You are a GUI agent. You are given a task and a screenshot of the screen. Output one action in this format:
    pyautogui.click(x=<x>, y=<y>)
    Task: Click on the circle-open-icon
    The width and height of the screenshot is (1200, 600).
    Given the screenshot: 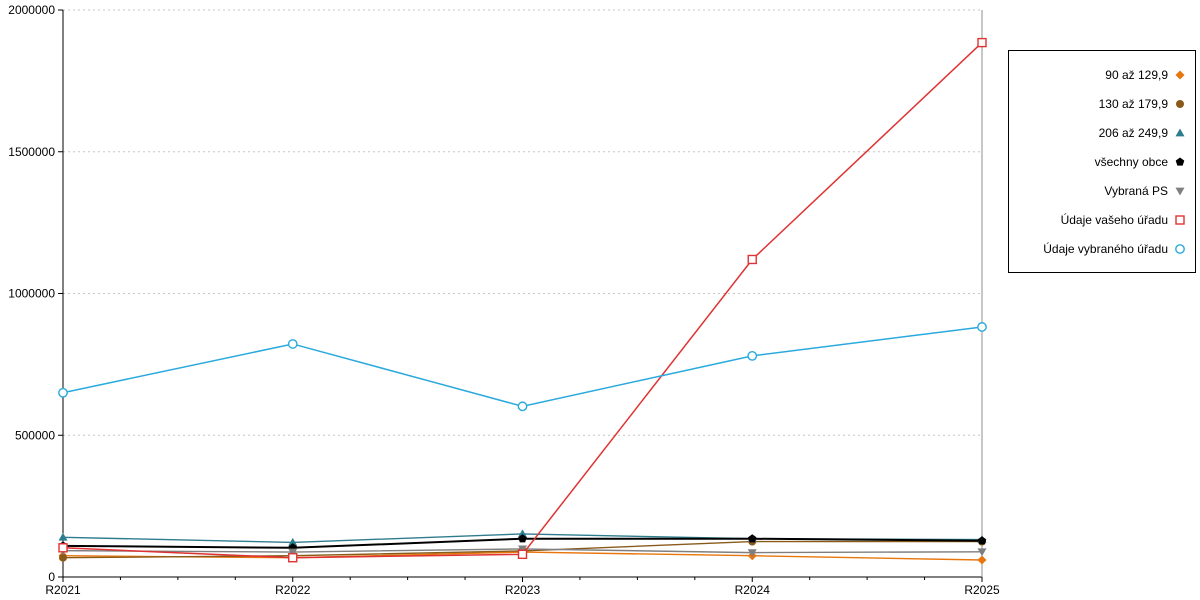 What is the action you would take?
    pyautogui.click(x=1180, y=248)
    